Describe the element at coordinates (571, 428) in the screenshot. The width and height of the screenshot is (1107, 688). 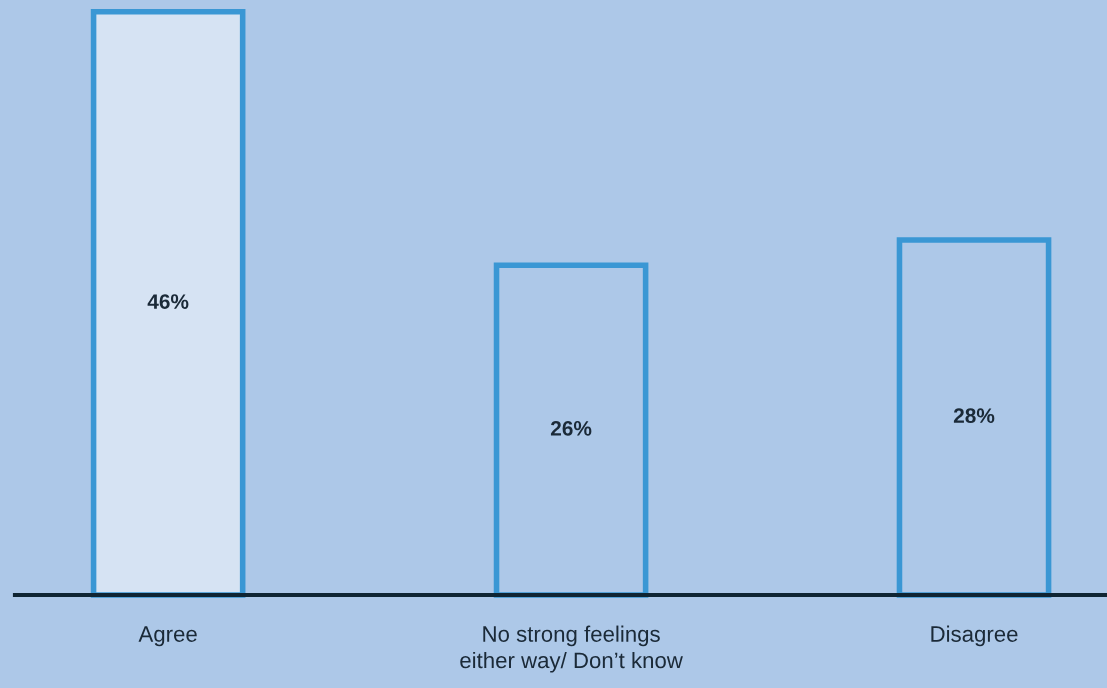
I see `data-label: 26%` at that location.